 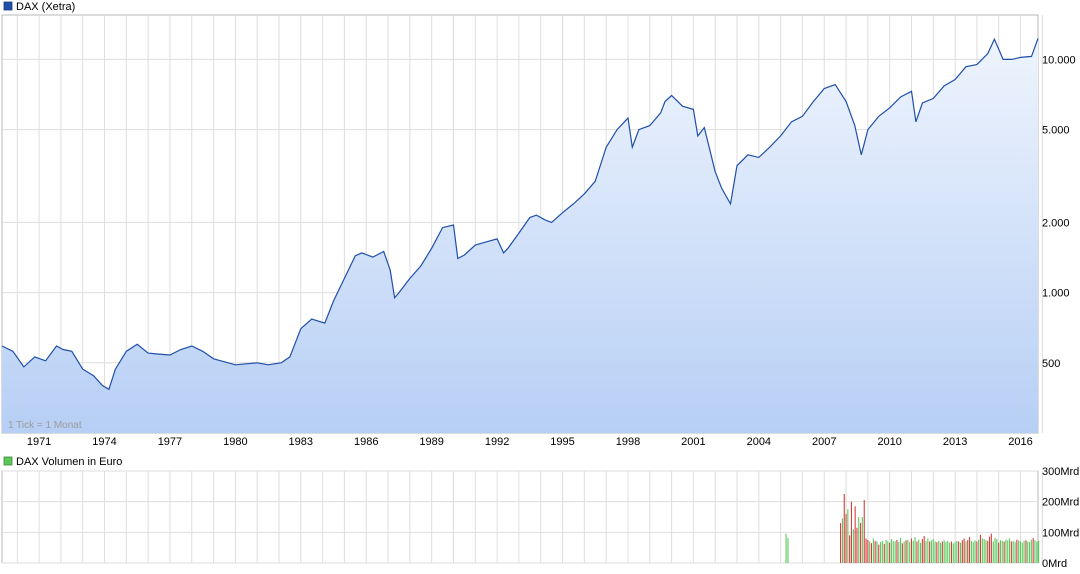 What do you see at coordinates (45, 7) in the screenshot?
I see `legend-label-dax: DAX (Xetra)` at bounding box center [45, 7].